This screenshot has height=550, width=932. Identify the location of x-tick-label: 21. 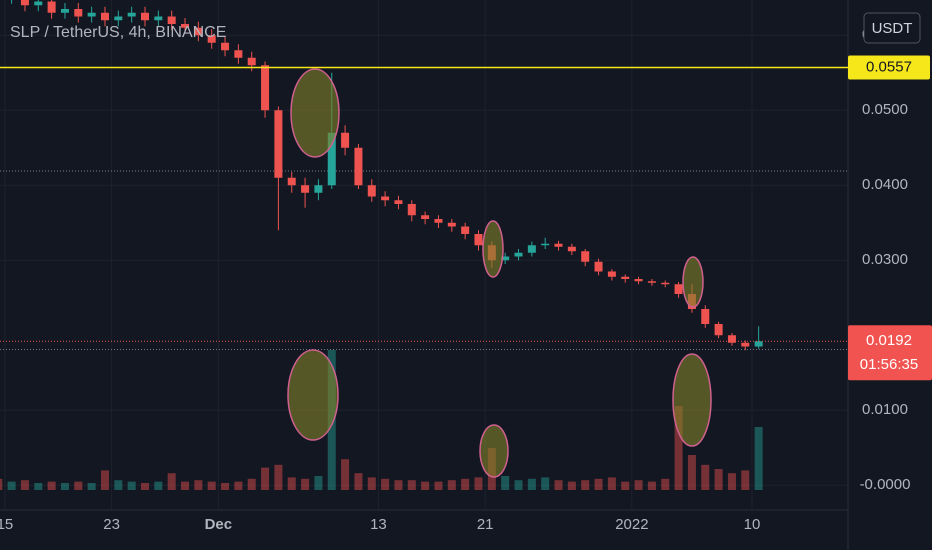
(485, 524).